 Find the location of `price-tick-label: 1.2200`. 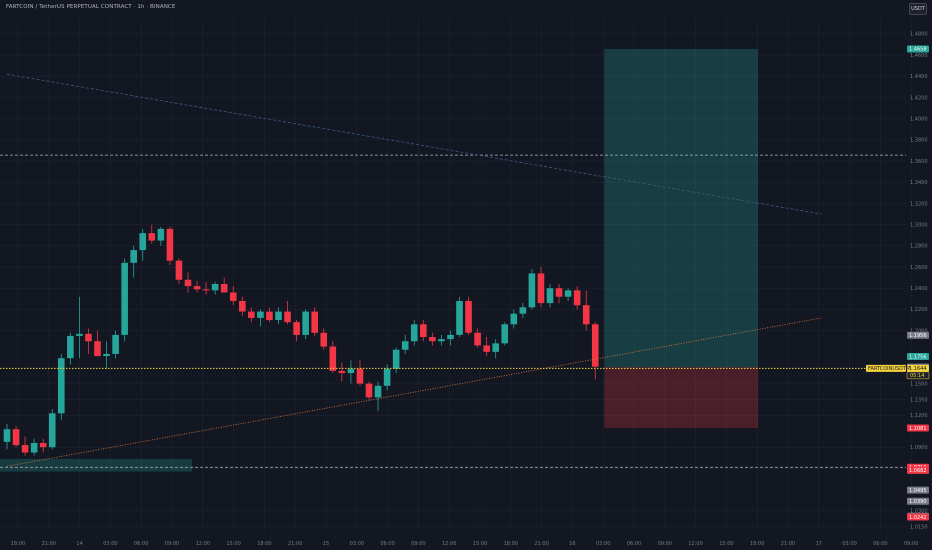

price-tick-label: 1.2200 is located at coordinates (919, 310).